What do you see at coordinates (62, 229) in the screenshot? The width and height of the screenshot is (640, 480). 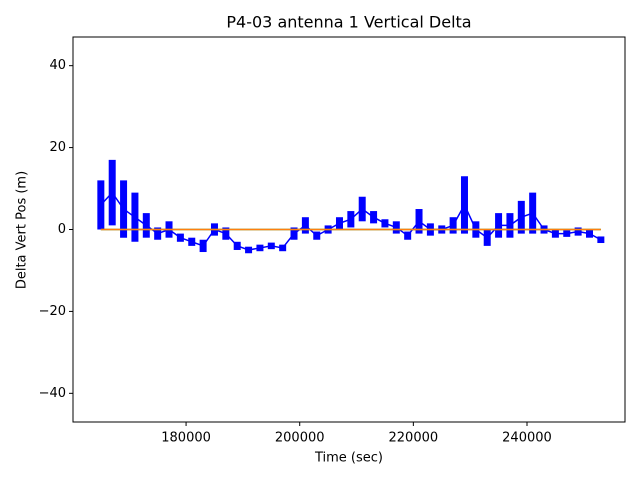 I see `y-tick-label: 0` at bounding box center [62, 229].